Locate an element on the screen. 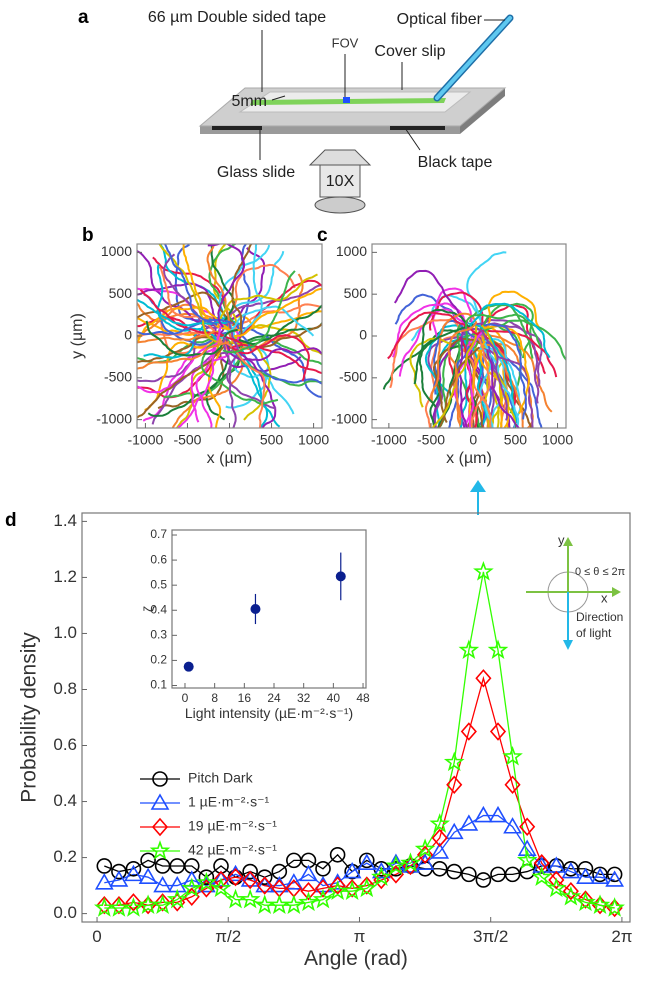  legend-label: Pitch Dark is located at coordinates (221, 778).